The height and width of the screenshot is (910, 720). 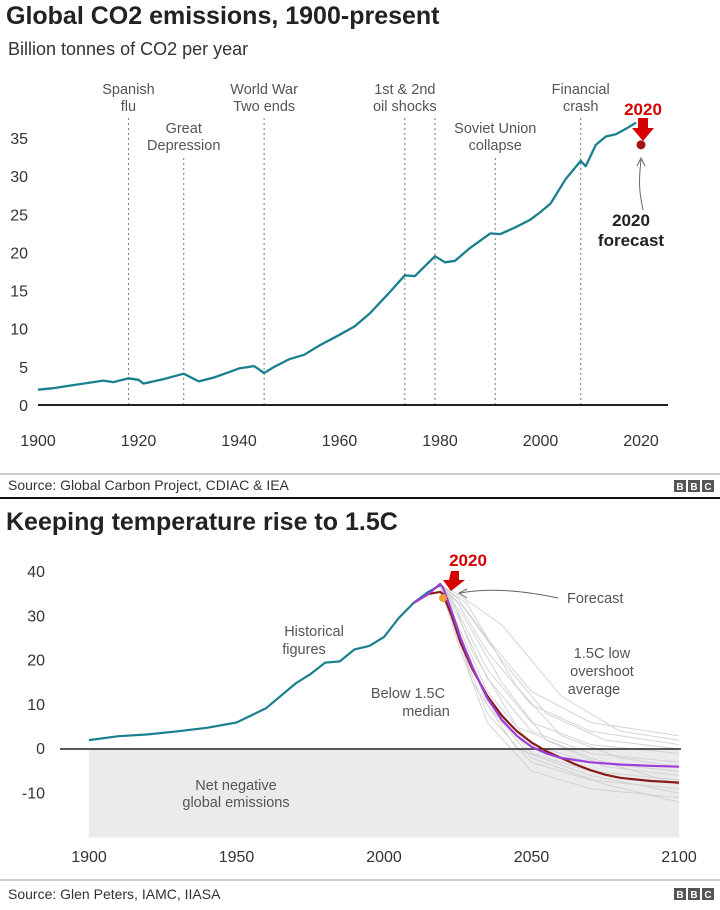 I want to click on net-negative-label-line-1: Net negative, so click(x=235, y=786).